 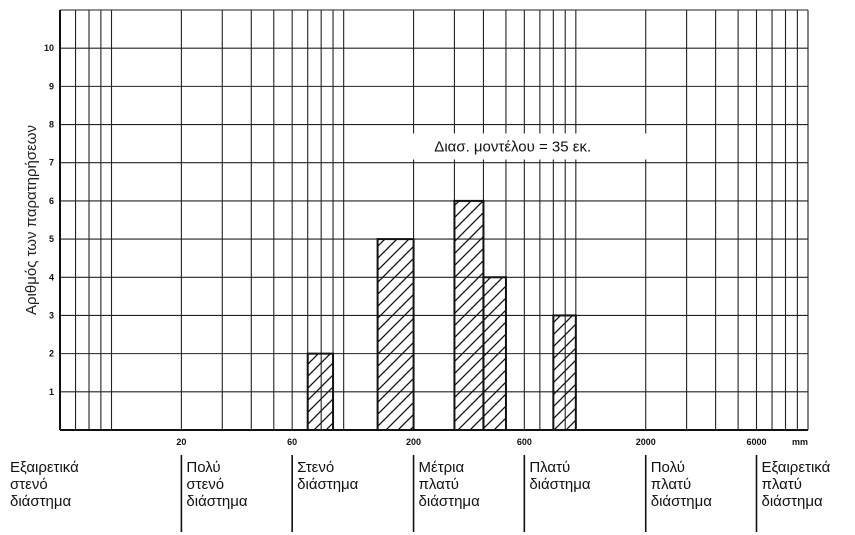 I want to click on annotation-text: Διασ. μοντέλου = 35 εκ., so click(x=512, y=146).